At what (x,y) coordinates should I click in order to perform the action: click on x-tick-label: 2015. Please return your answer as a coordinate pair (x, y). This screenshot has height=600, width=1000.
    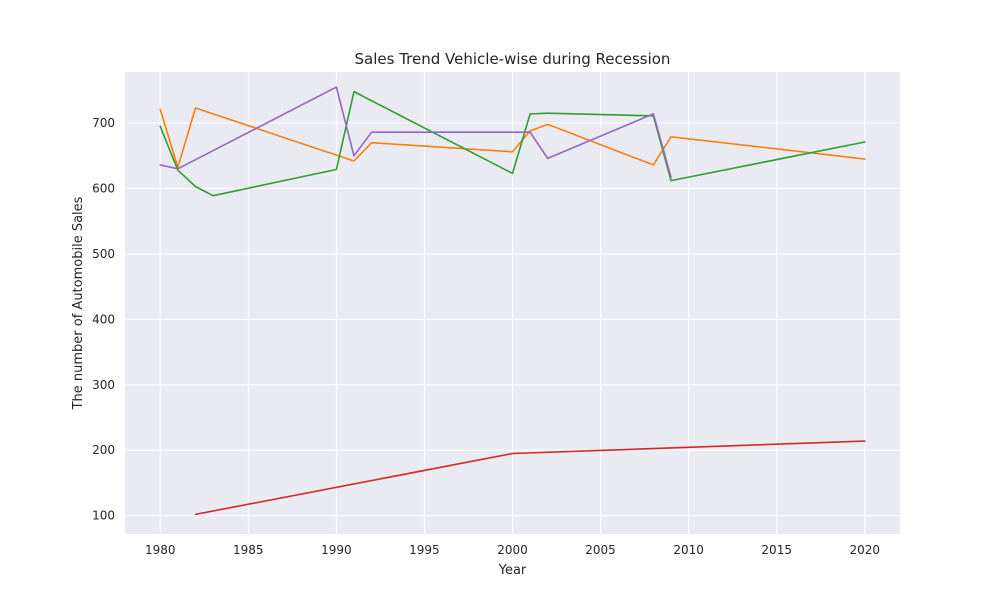
    Looking at the image, I should click on (776, 550).